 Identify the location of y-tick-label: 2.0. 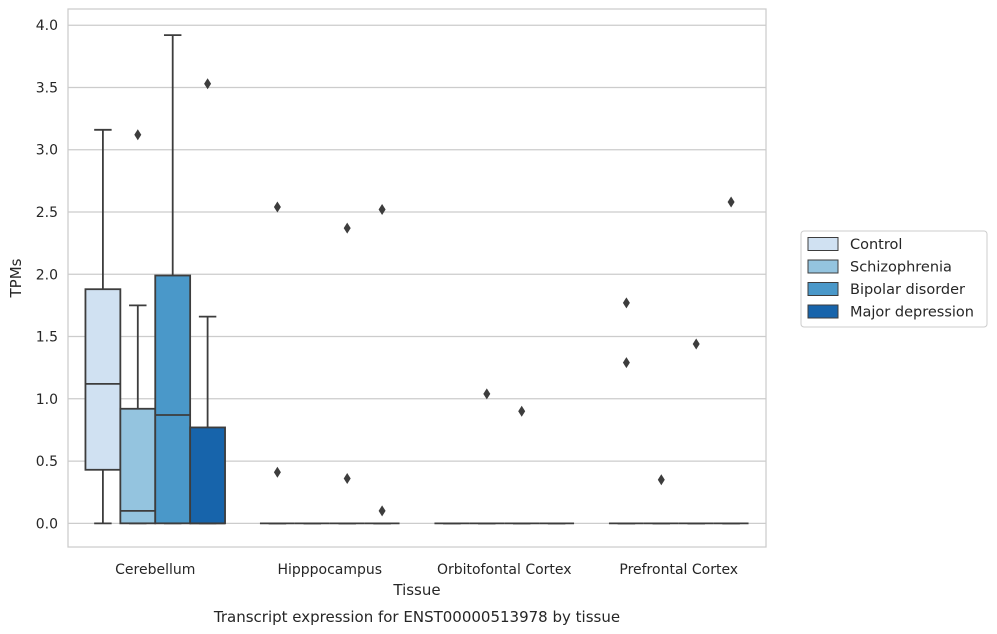
(47, 275).